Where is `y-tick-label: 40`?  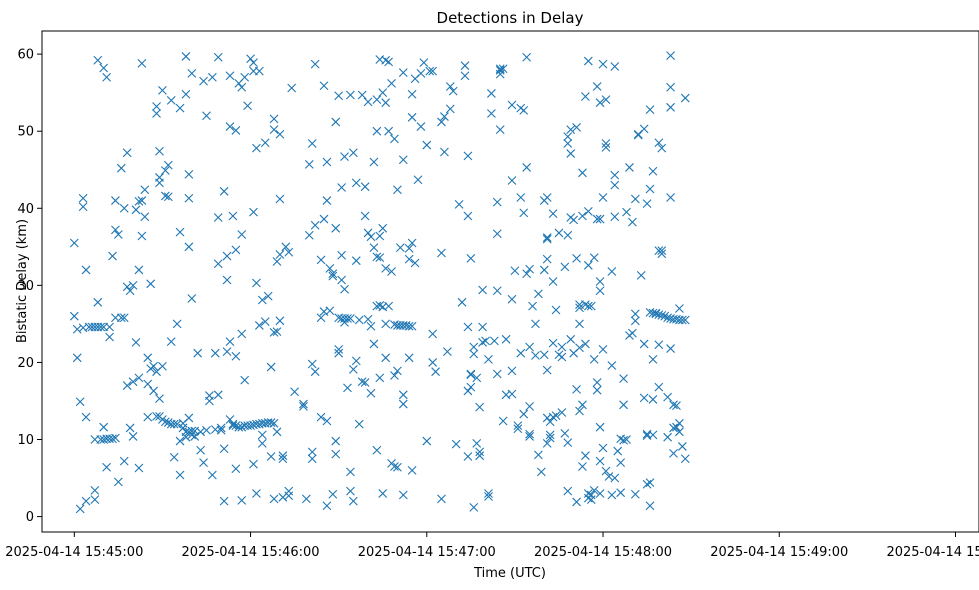 y-tick-label: 40 is located at coordinates (25, 209).